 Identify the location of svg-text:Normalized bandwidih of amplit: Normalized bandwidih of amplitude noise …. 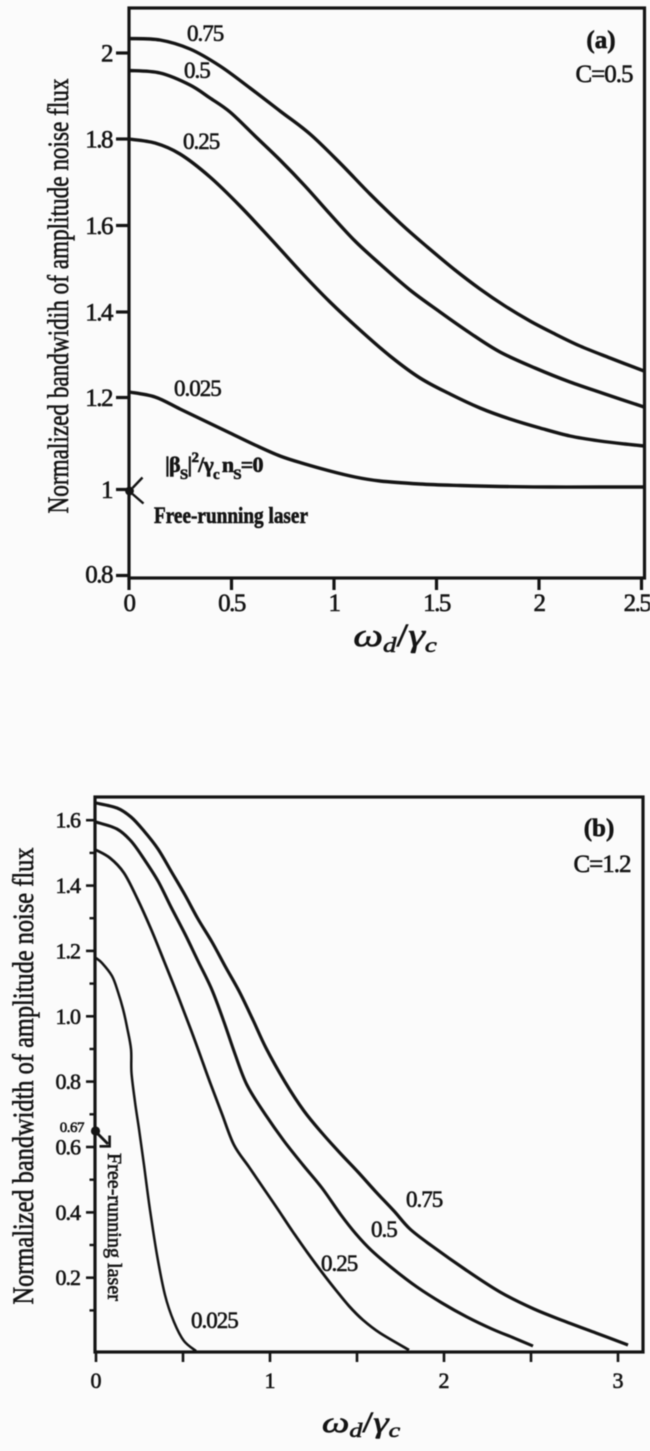
(58, 296).